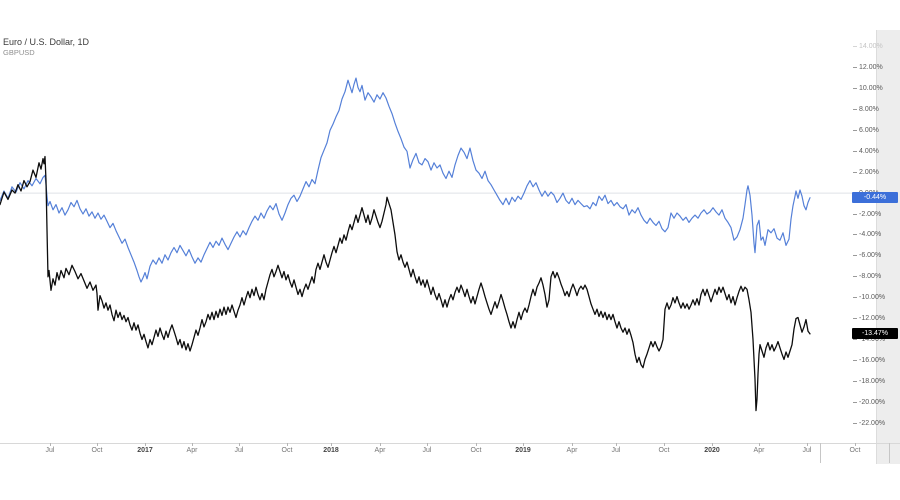 The width and height of the screenshot is (900, 500). I want to click on compare-symbol-label: GBPUSD, so click(19, 52).